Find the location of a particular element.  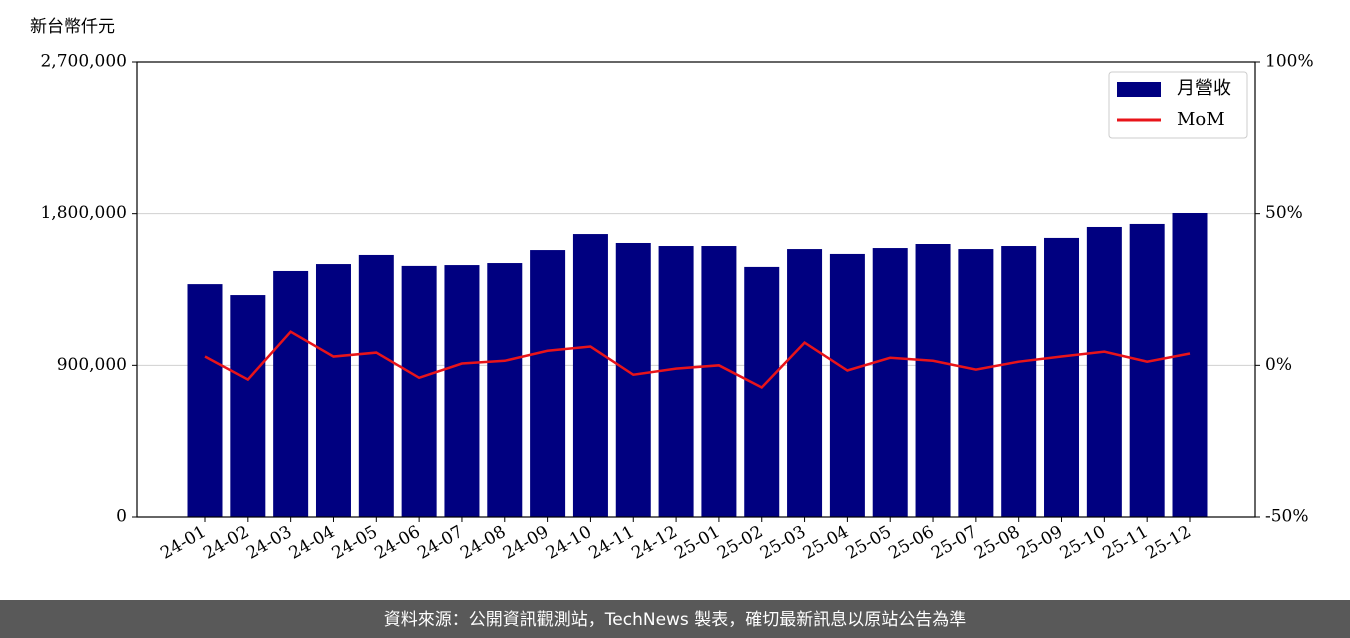

y-tick-label: 900,000 is located at coordinates (92, 365).